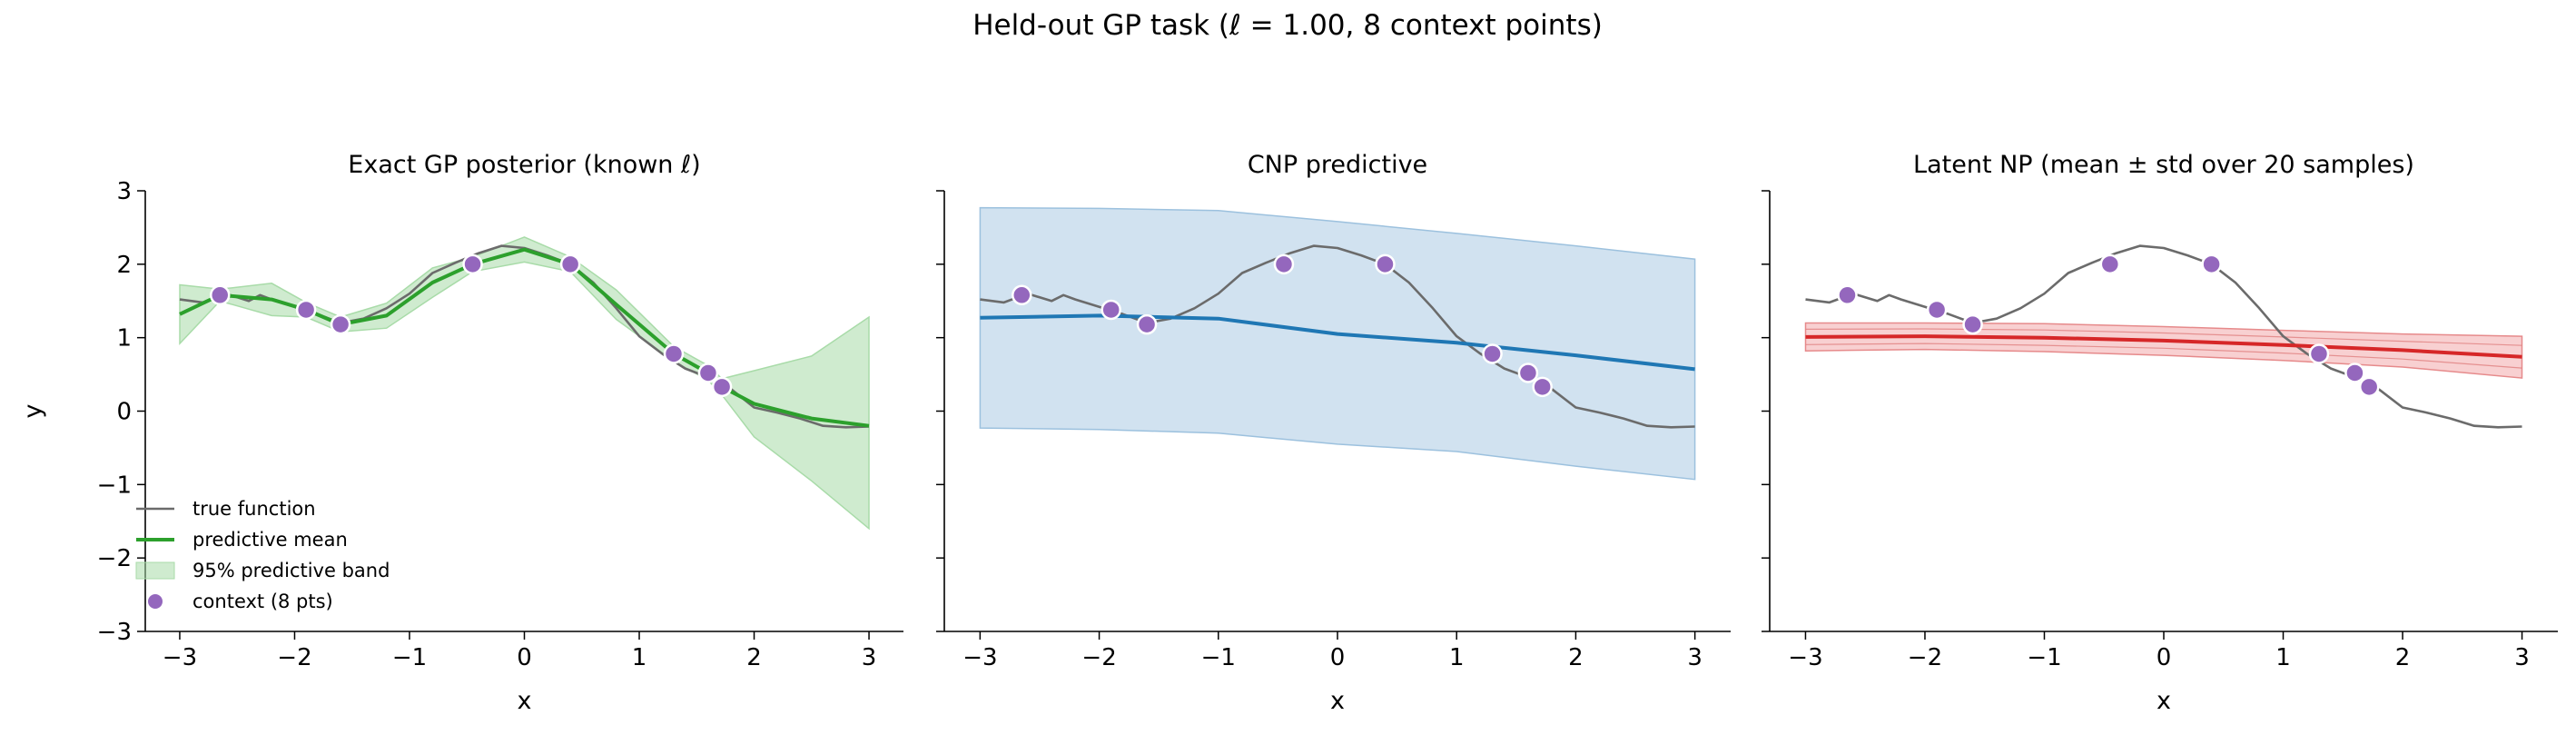  I want to click on y-tick-label: 3, so click(124, 191).